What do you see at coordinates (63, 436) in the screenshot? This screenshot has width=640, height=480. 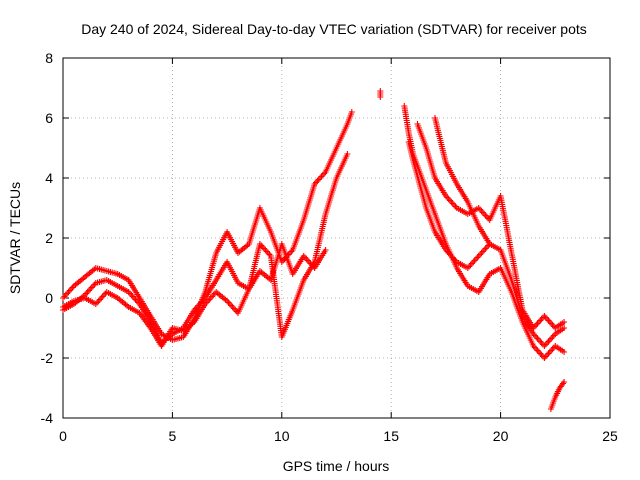 I see `x-tick-label: 0` at bounding box center [63, 436].